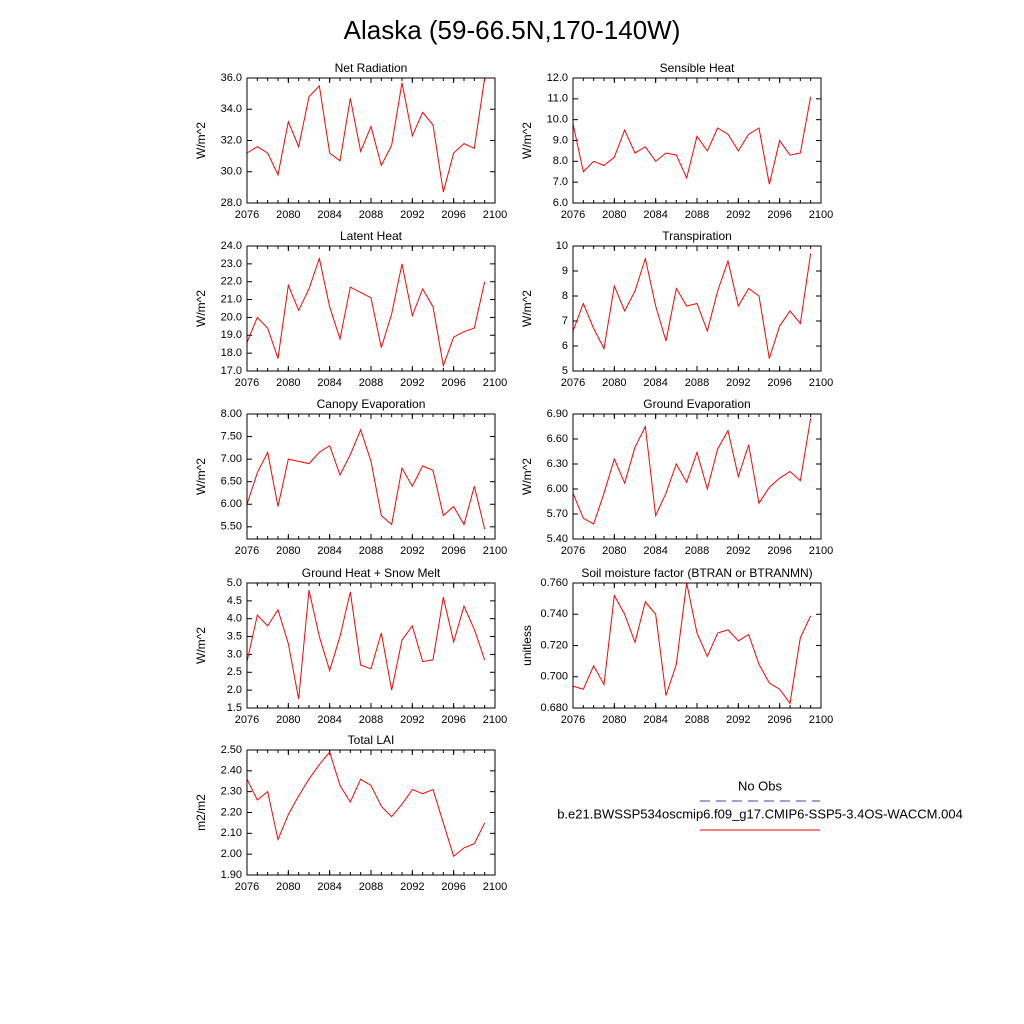  What do you see at coordinates (562, 246) in the screenshot?
I see `y-tick-label: 10` at bounding box center [562, 246].